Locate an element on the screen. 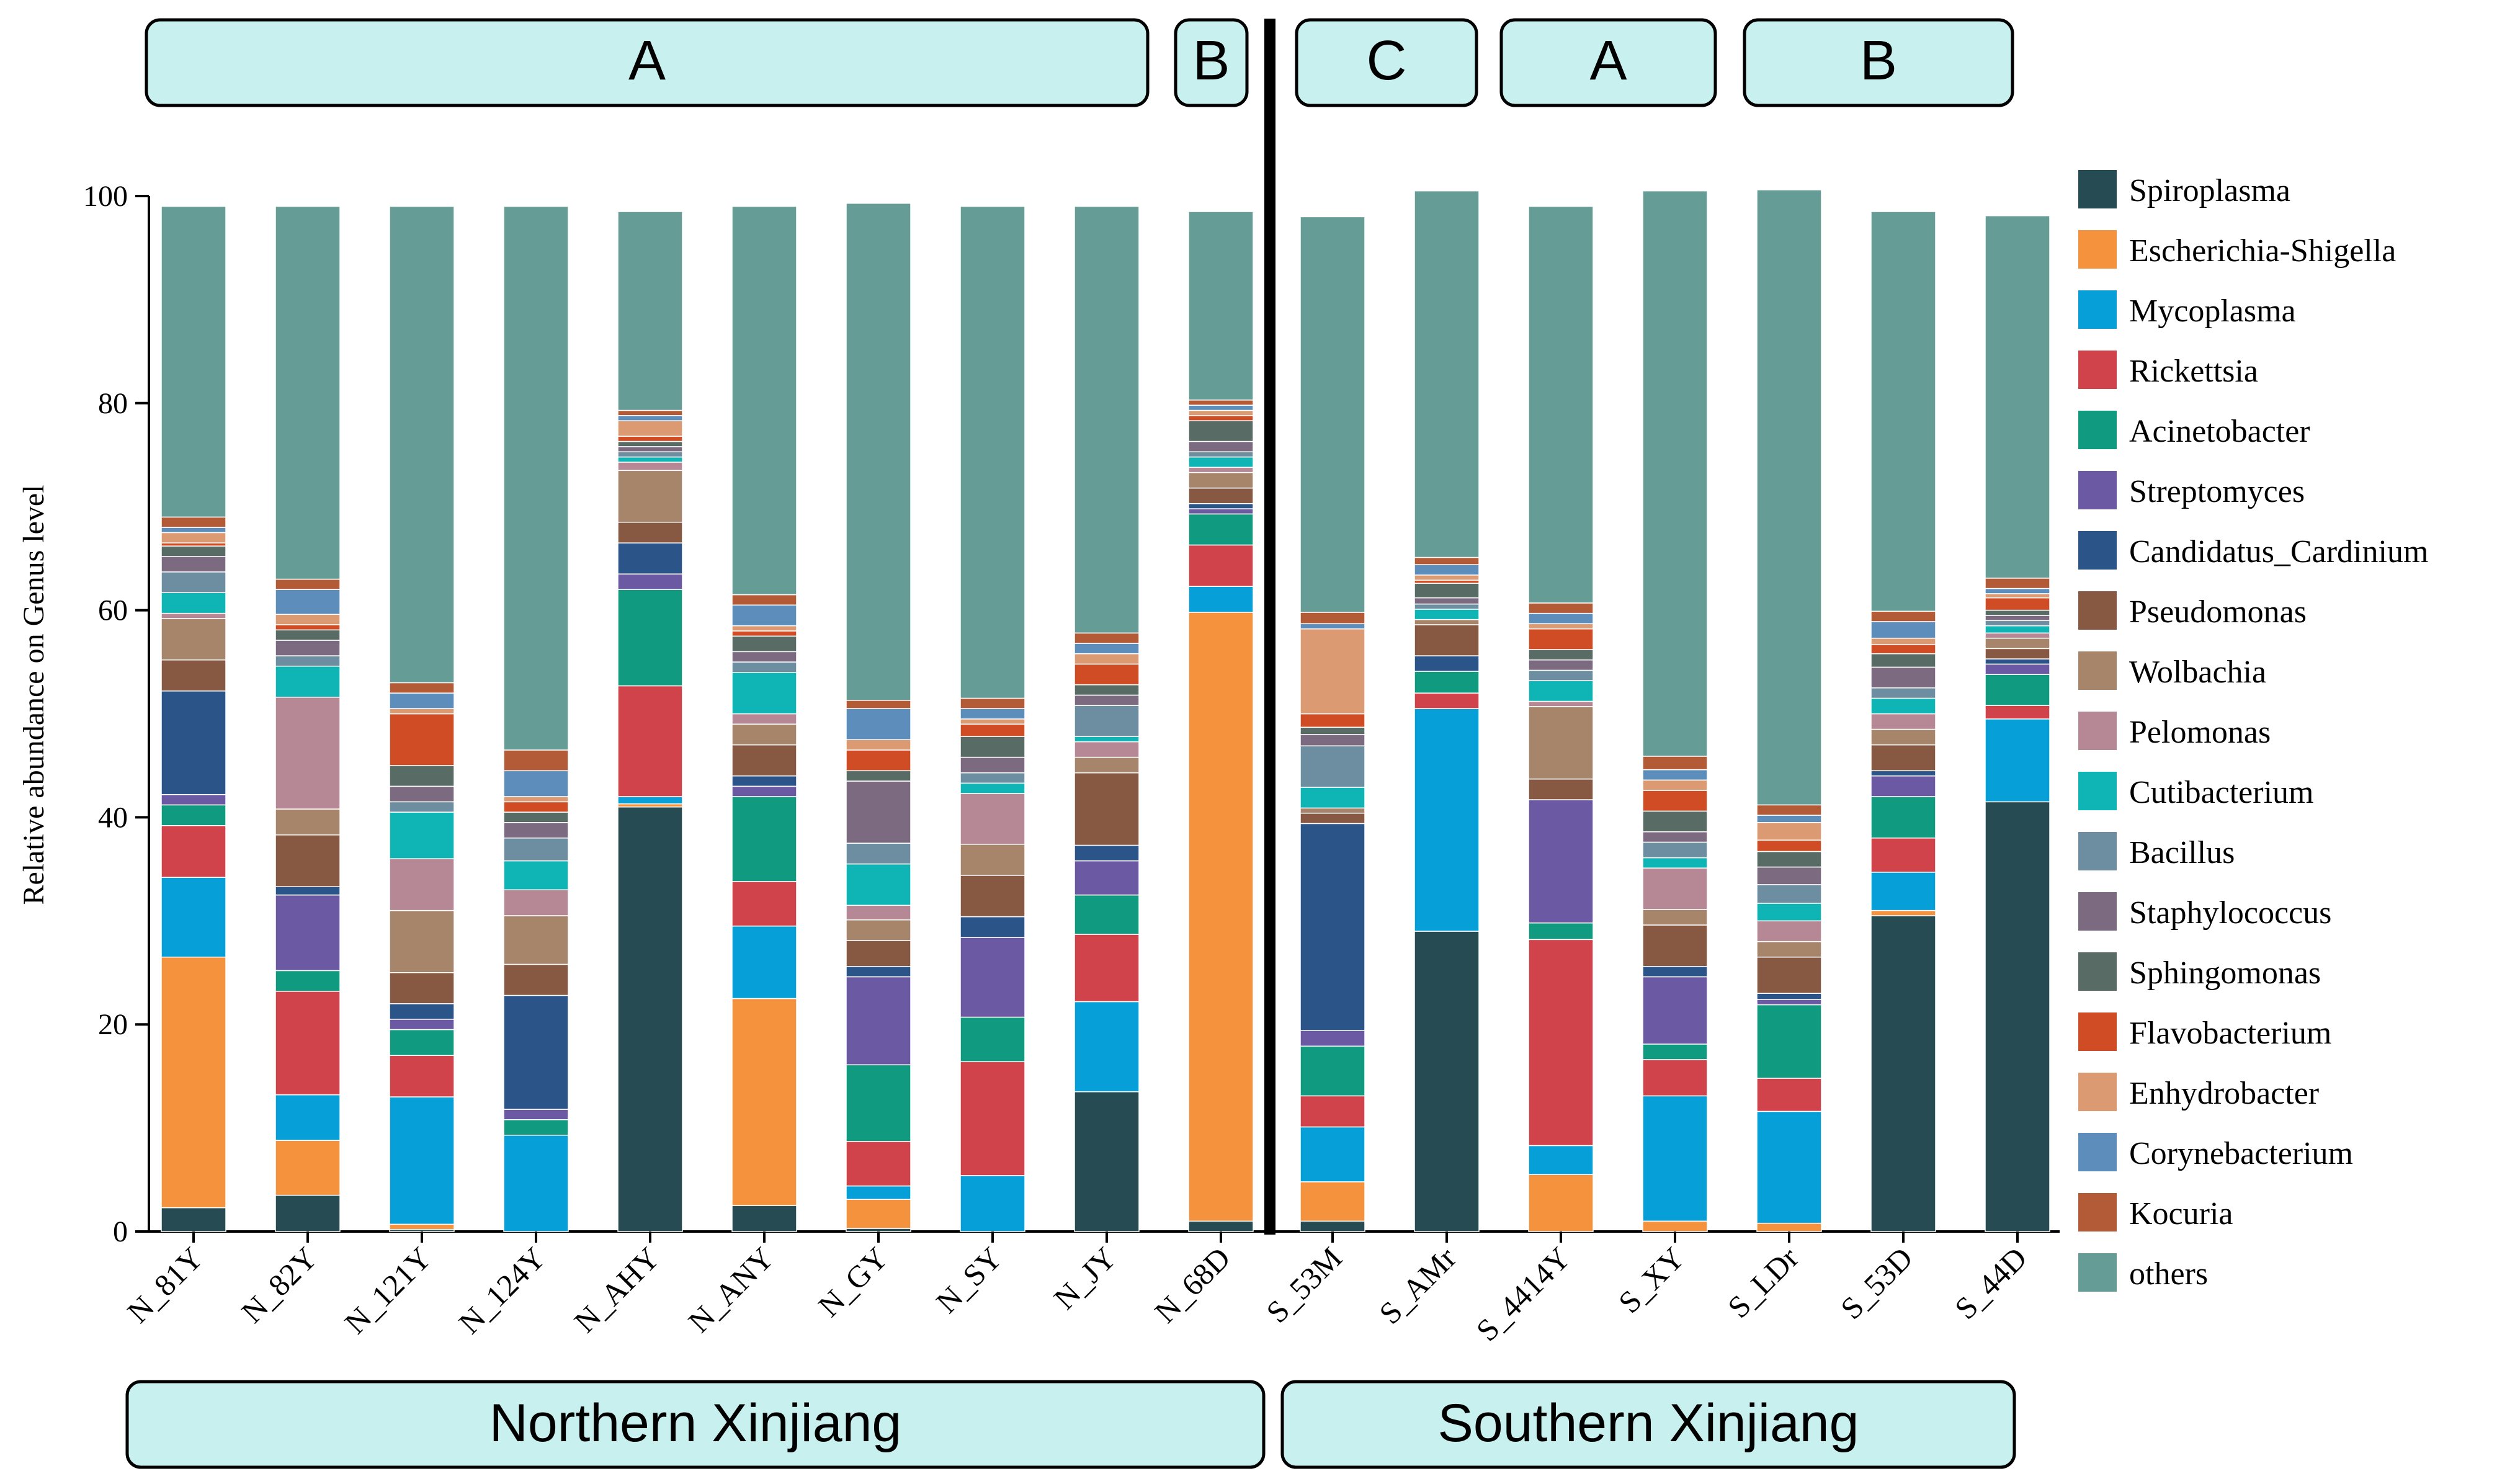  region-label: Southern Xinjiang is located at coordinates (1649, 1423).